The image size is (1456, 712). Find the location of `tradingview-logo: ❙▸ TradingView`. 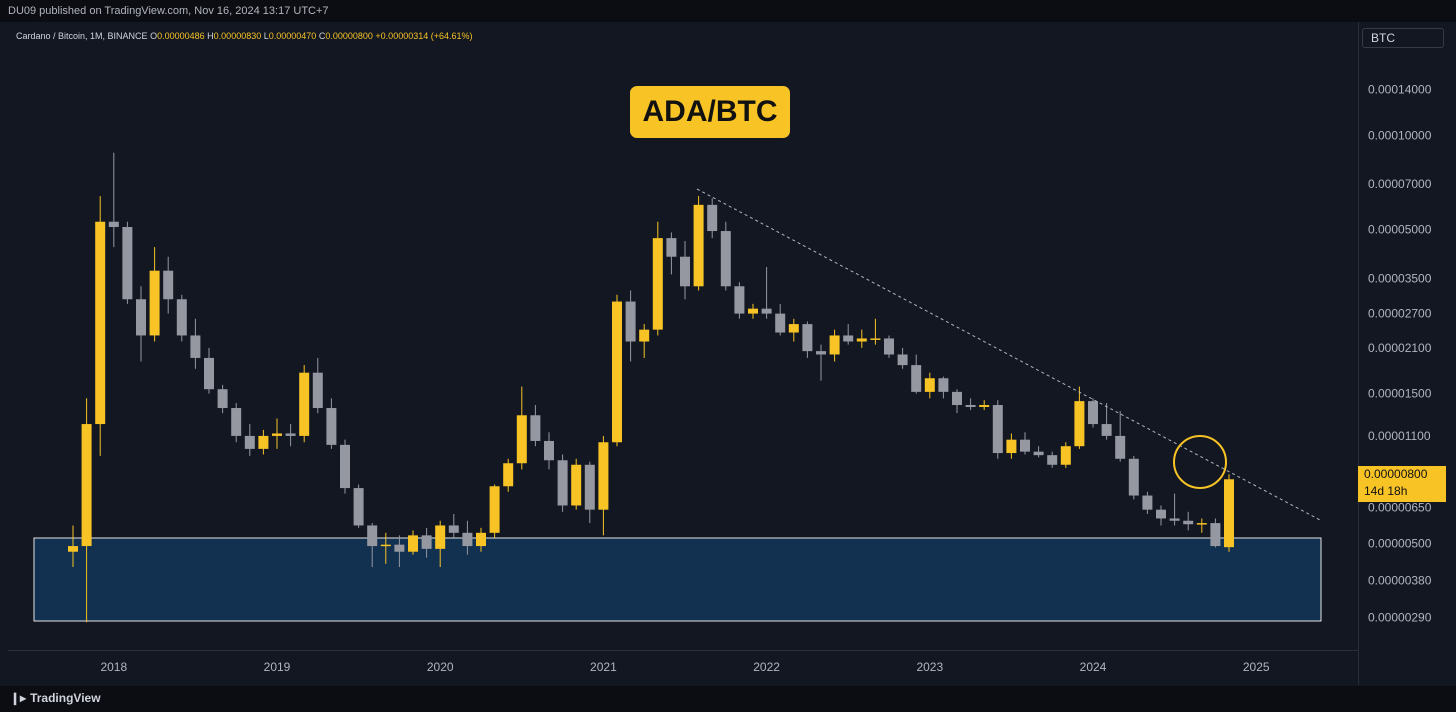

tradingview-logo: ❙▸ TradingView is located at coordinates (55, 698).